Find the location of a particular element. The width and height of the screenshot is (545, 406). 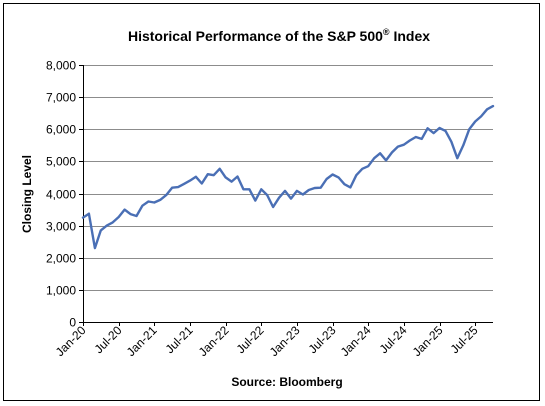

y-tick-label: 7,000 is located at coordinates (61, 98).